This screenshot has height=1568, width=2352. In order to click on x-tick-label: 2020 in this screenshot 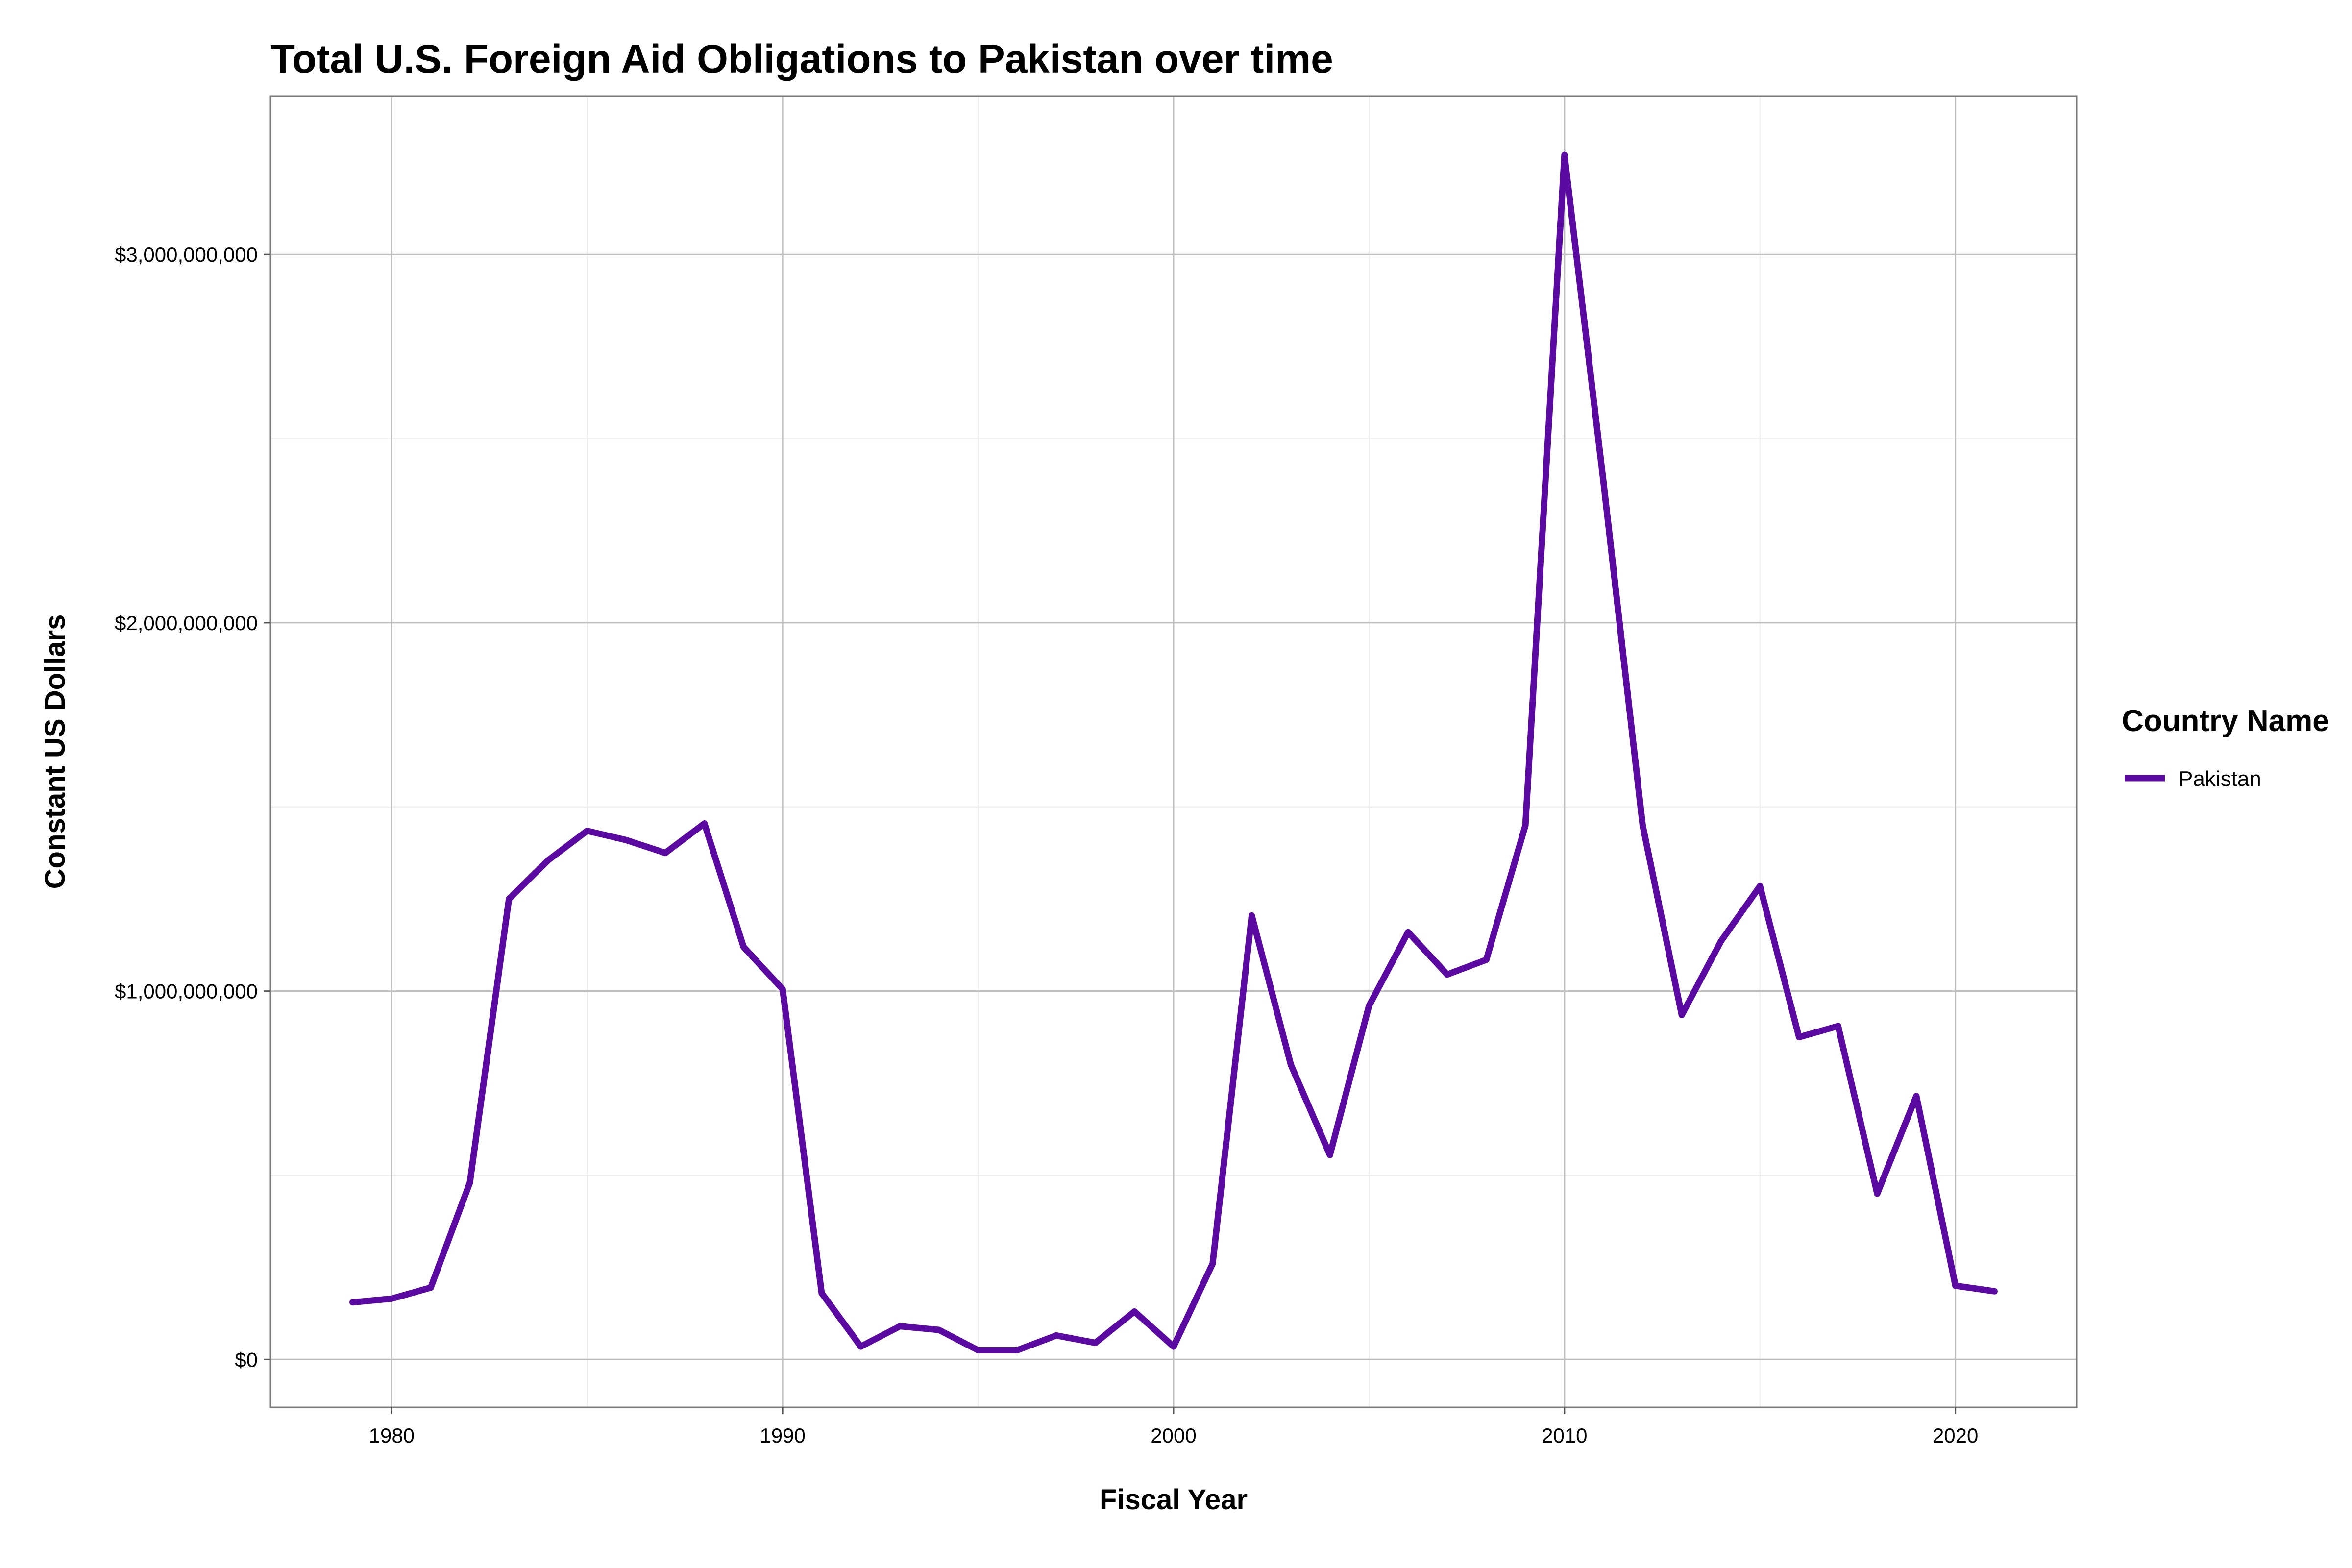, I will do `click(1955, 1435)`.